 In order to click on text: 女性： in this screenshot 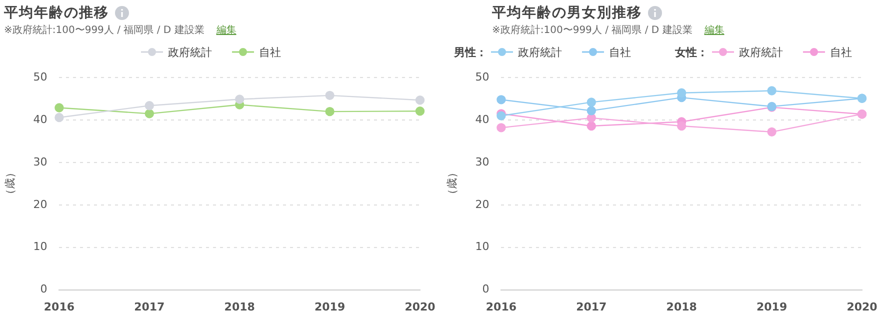, I will do `click(691, 52)`.